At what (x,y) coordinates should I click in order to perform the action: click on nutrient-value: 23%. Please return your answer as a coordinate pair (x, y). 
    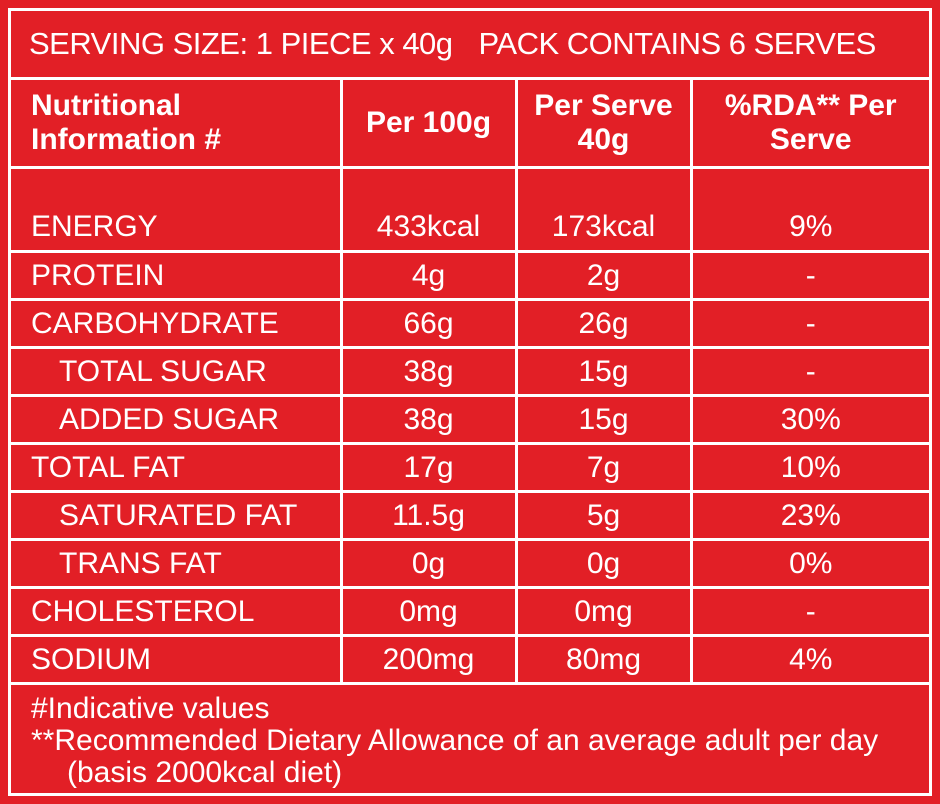
    Looking at the image, I should click on (809, 515).